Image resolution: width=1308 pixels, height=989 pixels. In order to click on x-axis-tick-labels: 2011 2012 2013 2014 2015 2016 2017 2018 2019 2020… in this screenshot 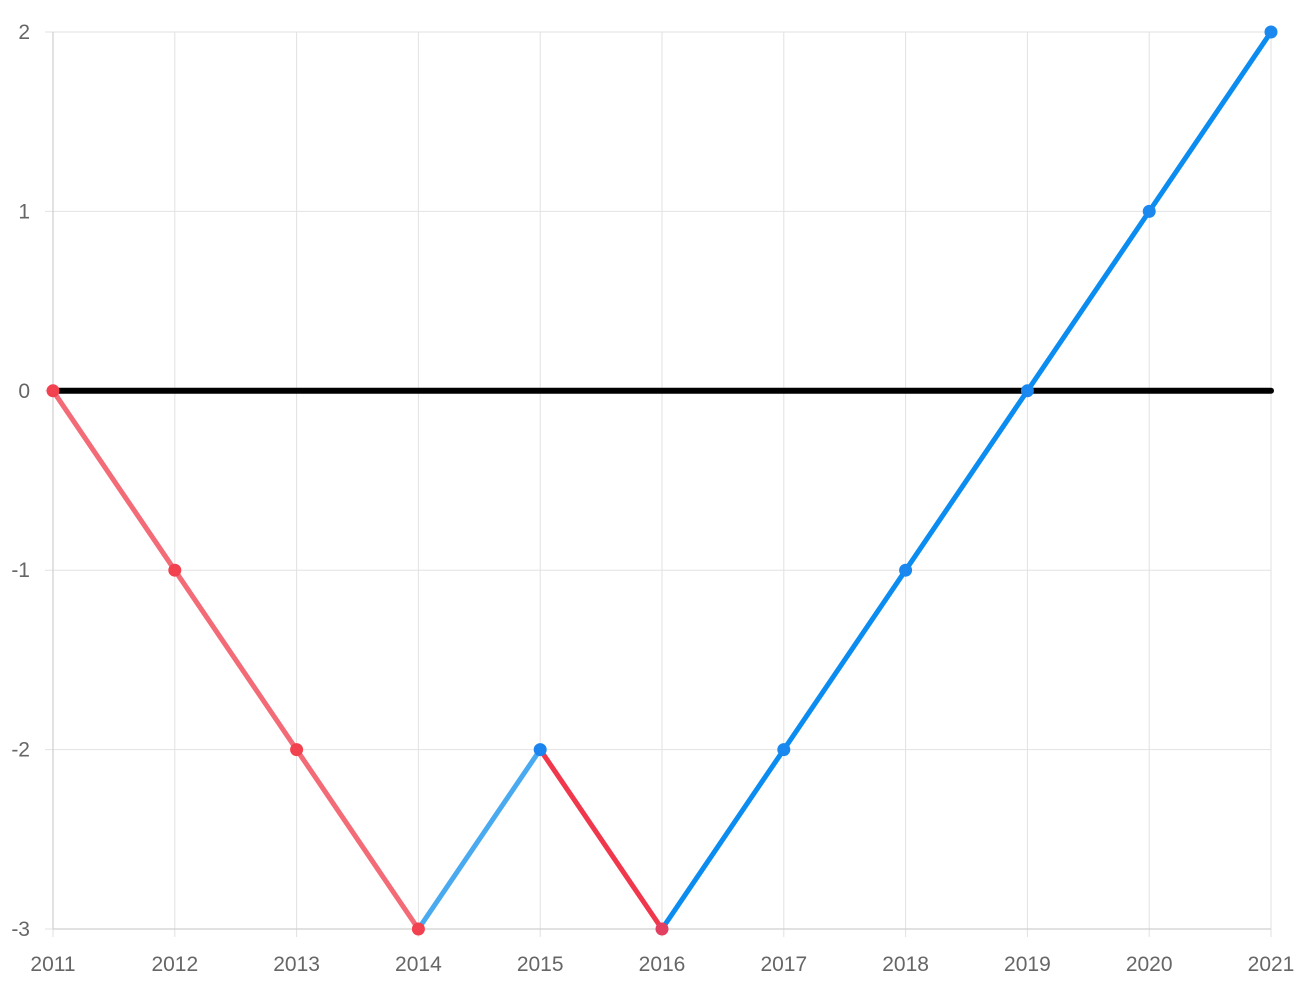, I will do `click(662, 964)`.